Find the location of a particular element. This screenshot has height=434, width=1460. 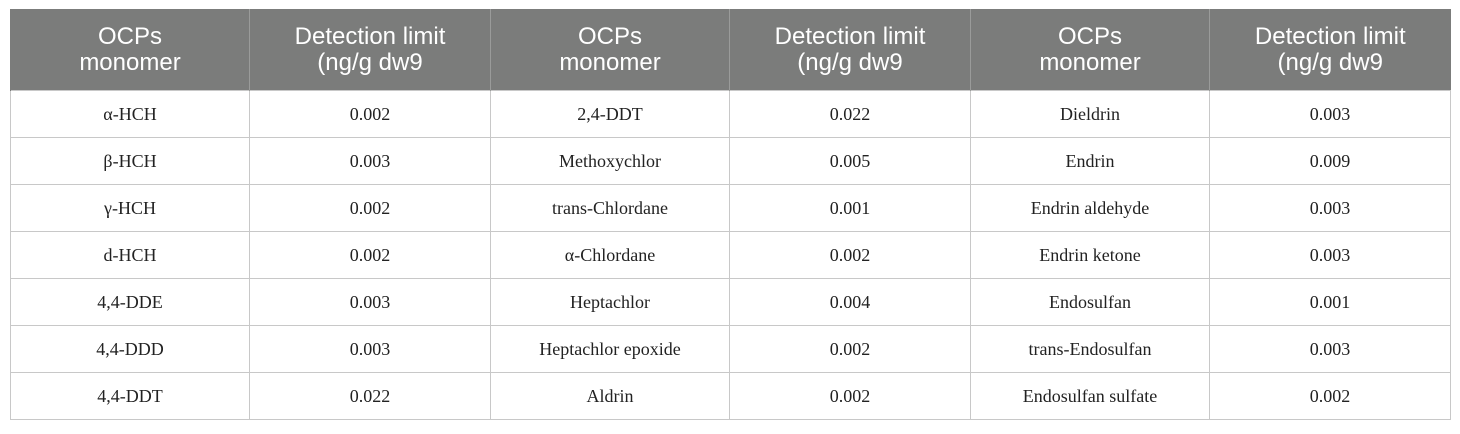

table-cell: Heptachlor is located at coordinates (610, 302).